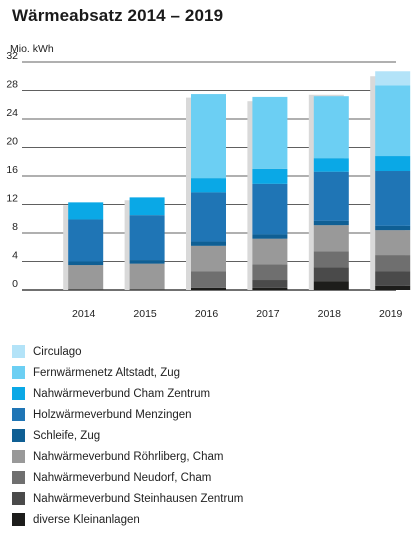  What do you see at coordinates (15, 227) in the screenshot?
I see `y-tick-label: 8` at bounding box center [15, 227].